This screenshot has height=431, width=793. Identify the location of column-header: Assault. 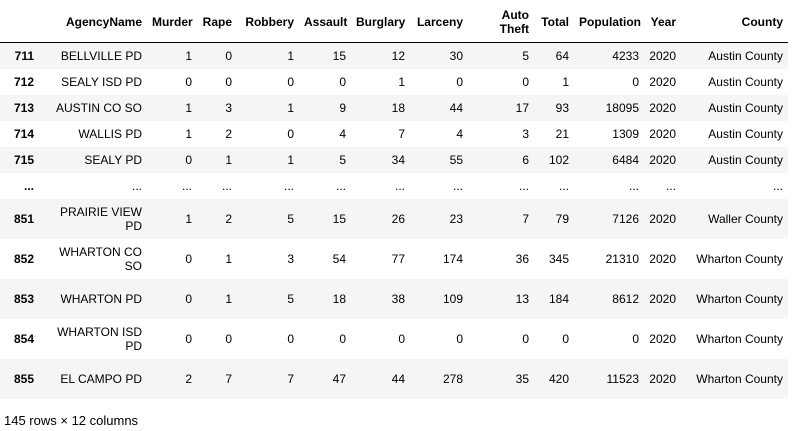
(325, 22).